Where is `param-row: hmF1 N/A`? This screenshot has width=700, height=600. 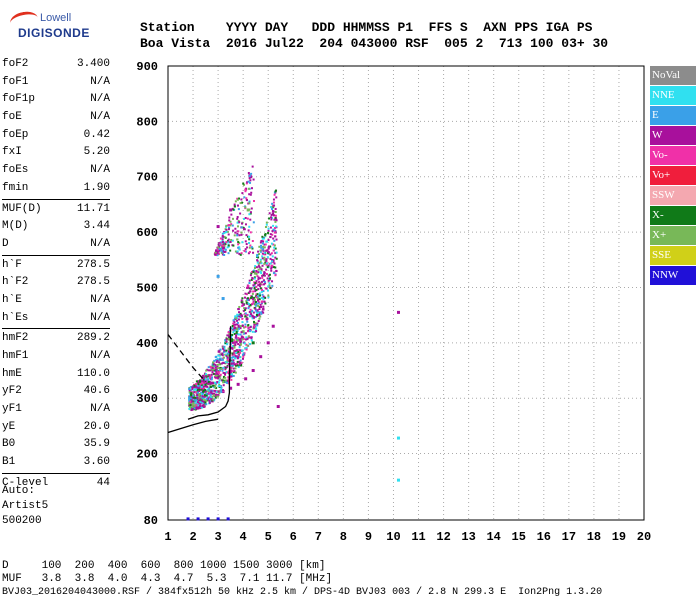 param-row: hmF1 N/A is located at coordinates (56, 357).